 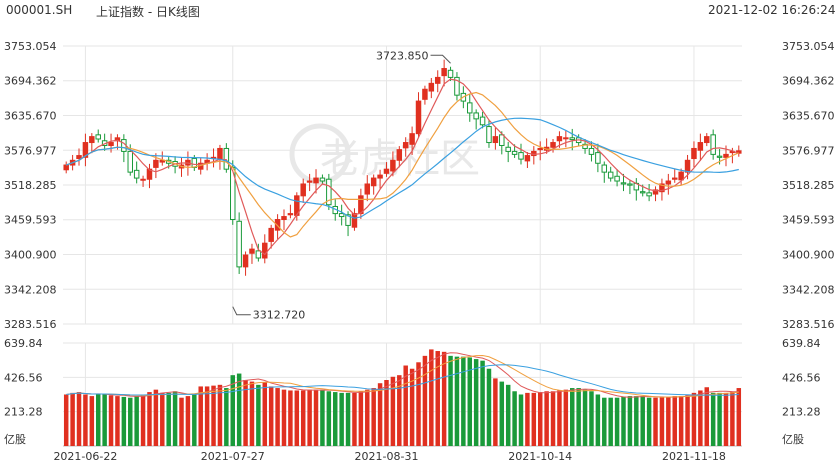 I want to click on volume-ma20-line, so click(x=402, y=380).